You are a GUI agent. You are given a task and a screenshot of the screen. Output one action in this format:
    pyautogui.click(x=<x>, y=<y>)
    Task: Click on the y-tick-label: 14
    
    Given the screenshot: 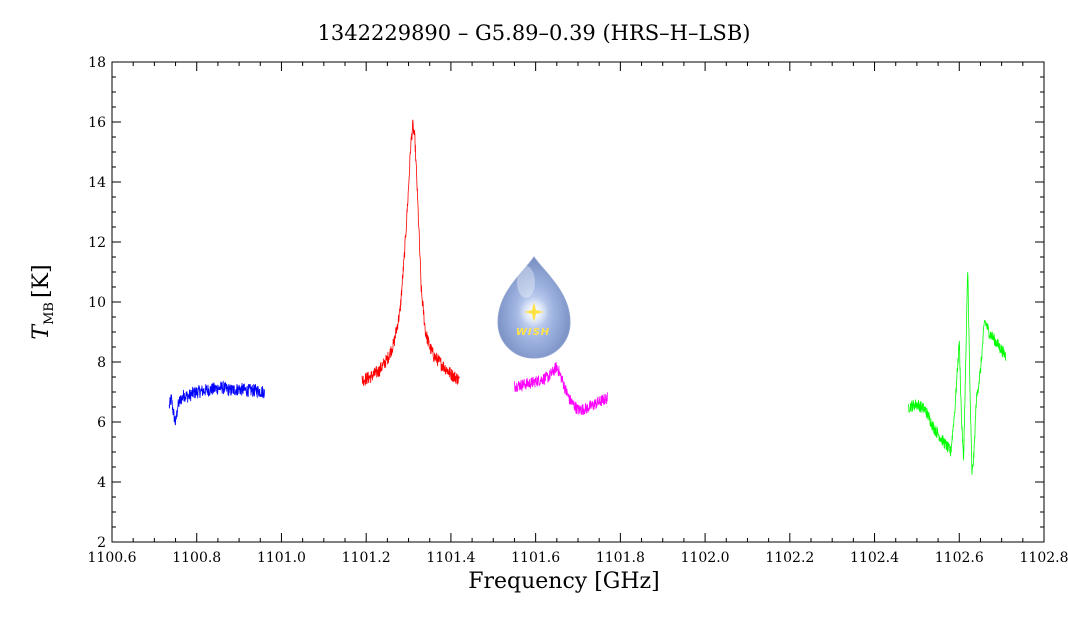 What is the action you would take?
    pyautogui.click(x=97, y=183)
    